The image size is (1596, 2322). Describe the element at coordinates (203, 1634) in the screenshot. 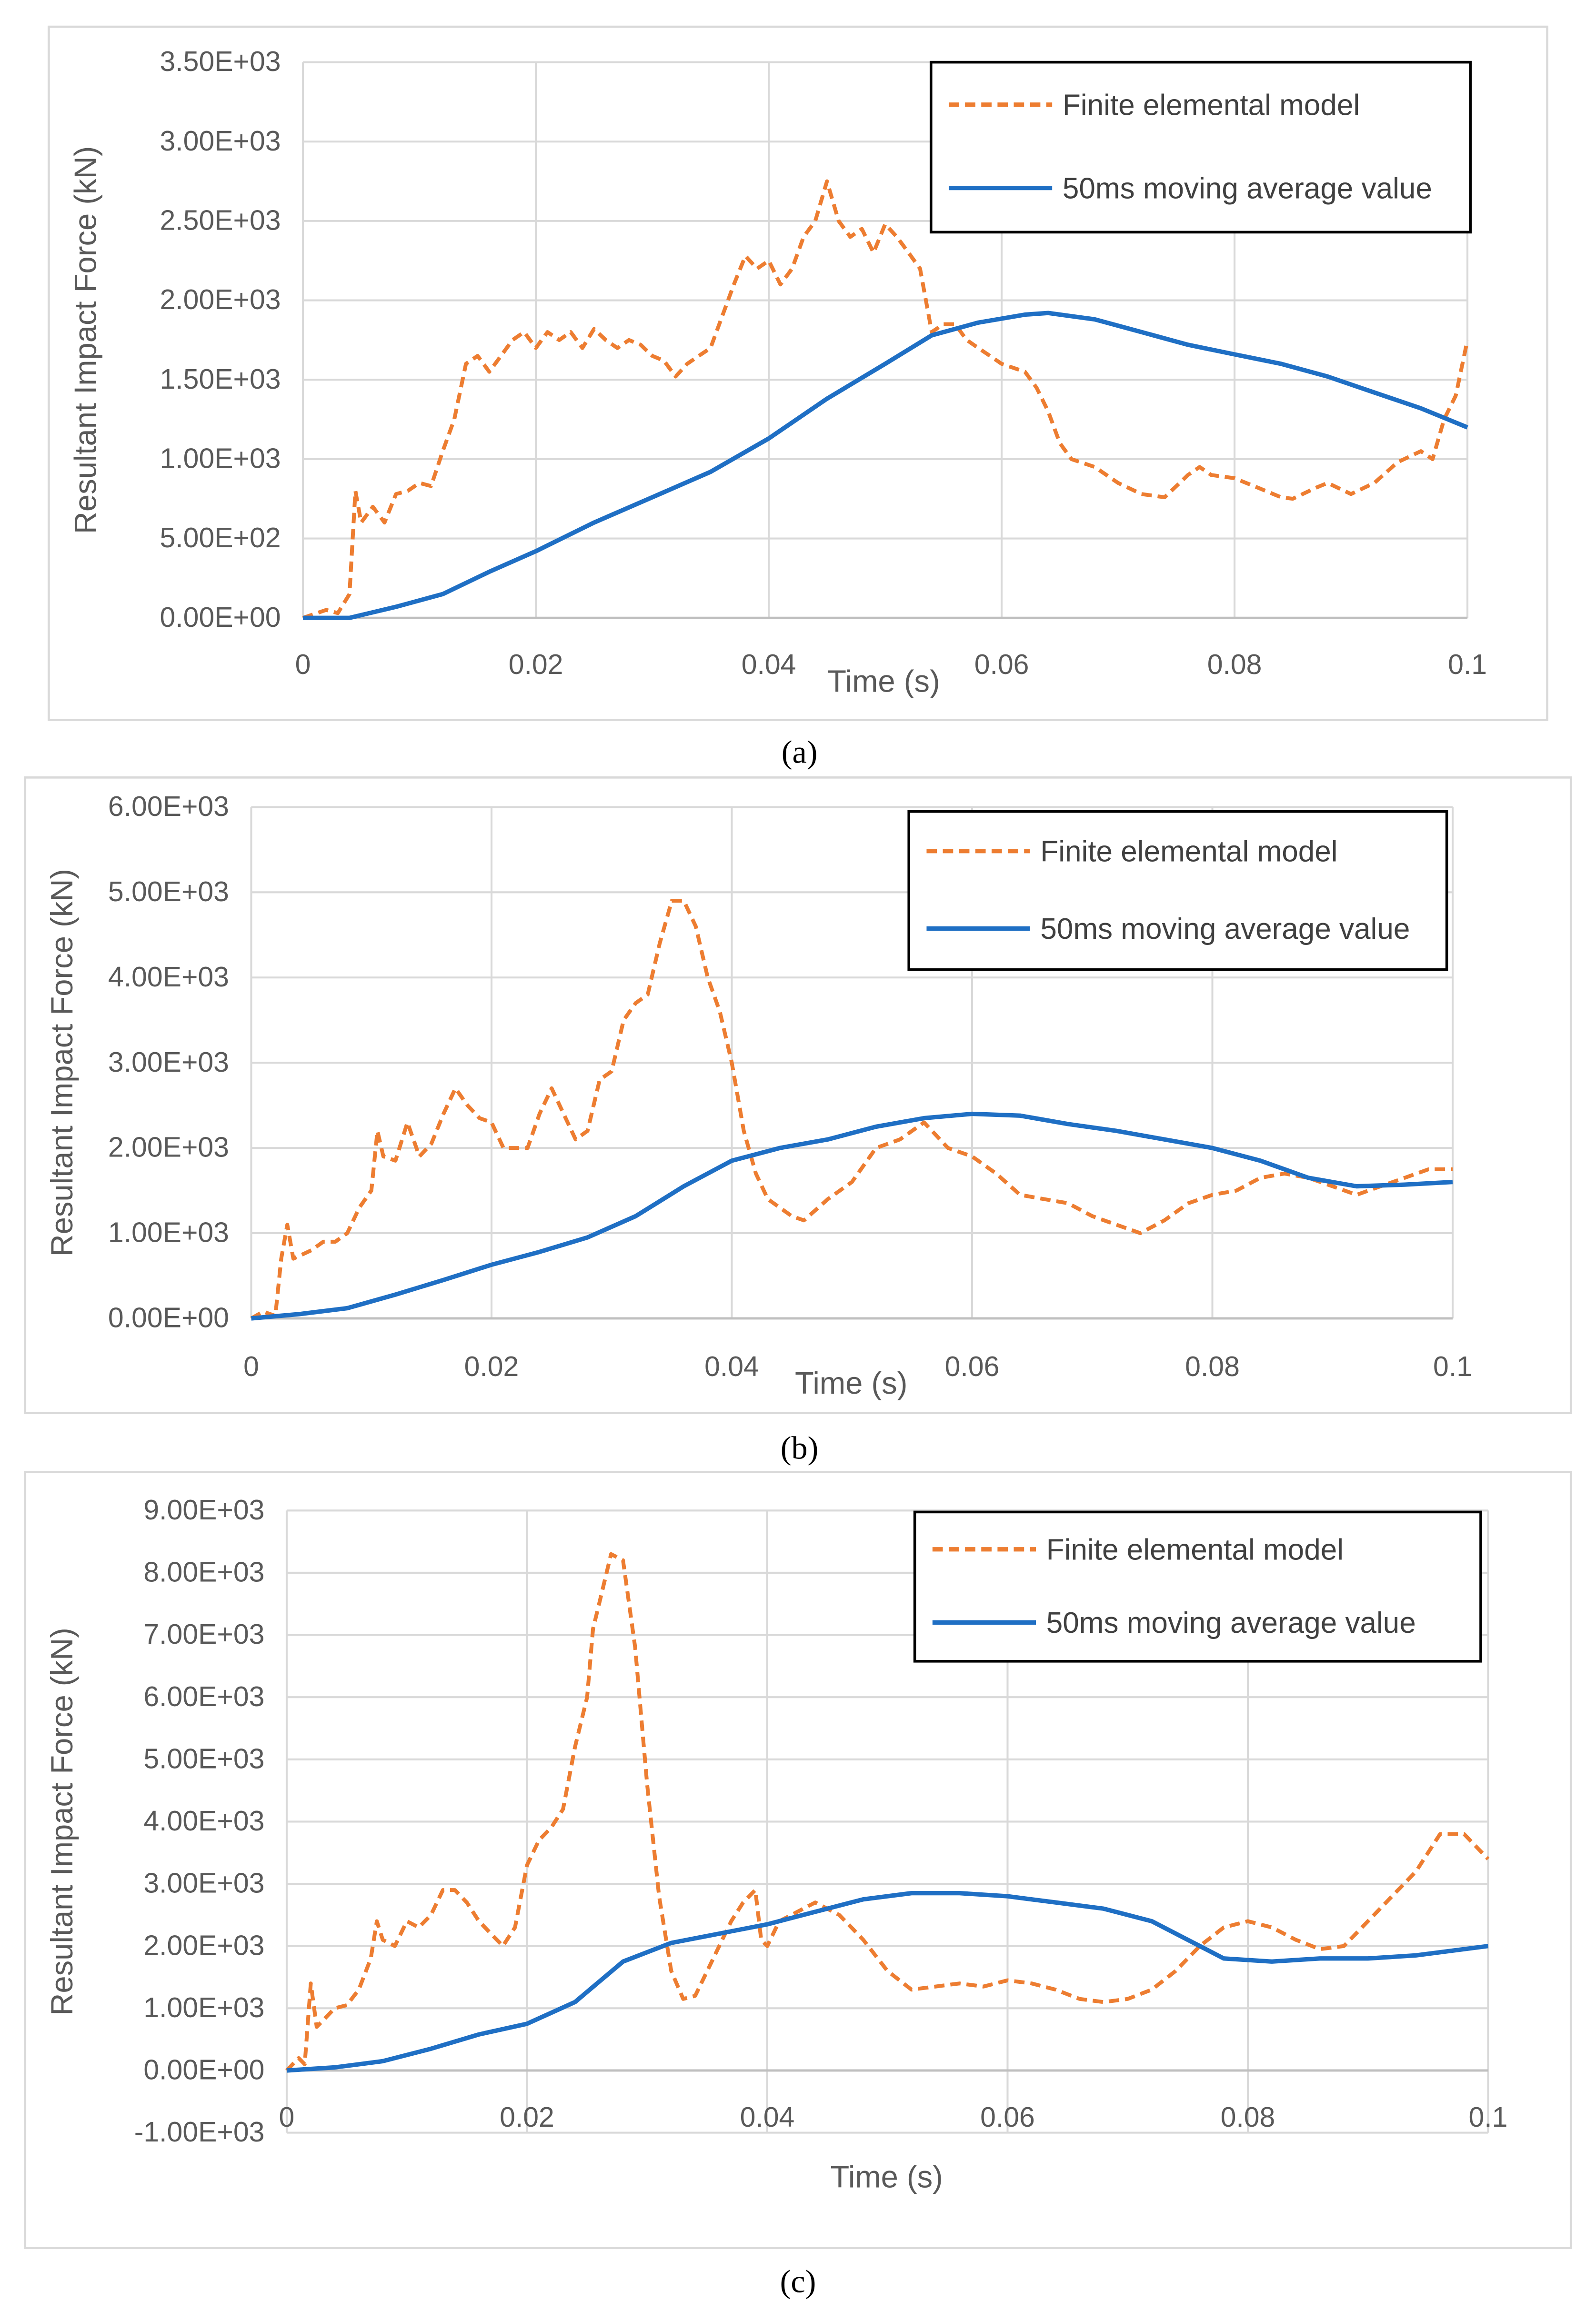

I see `y-tick-label: 7.00E+03` at that location.